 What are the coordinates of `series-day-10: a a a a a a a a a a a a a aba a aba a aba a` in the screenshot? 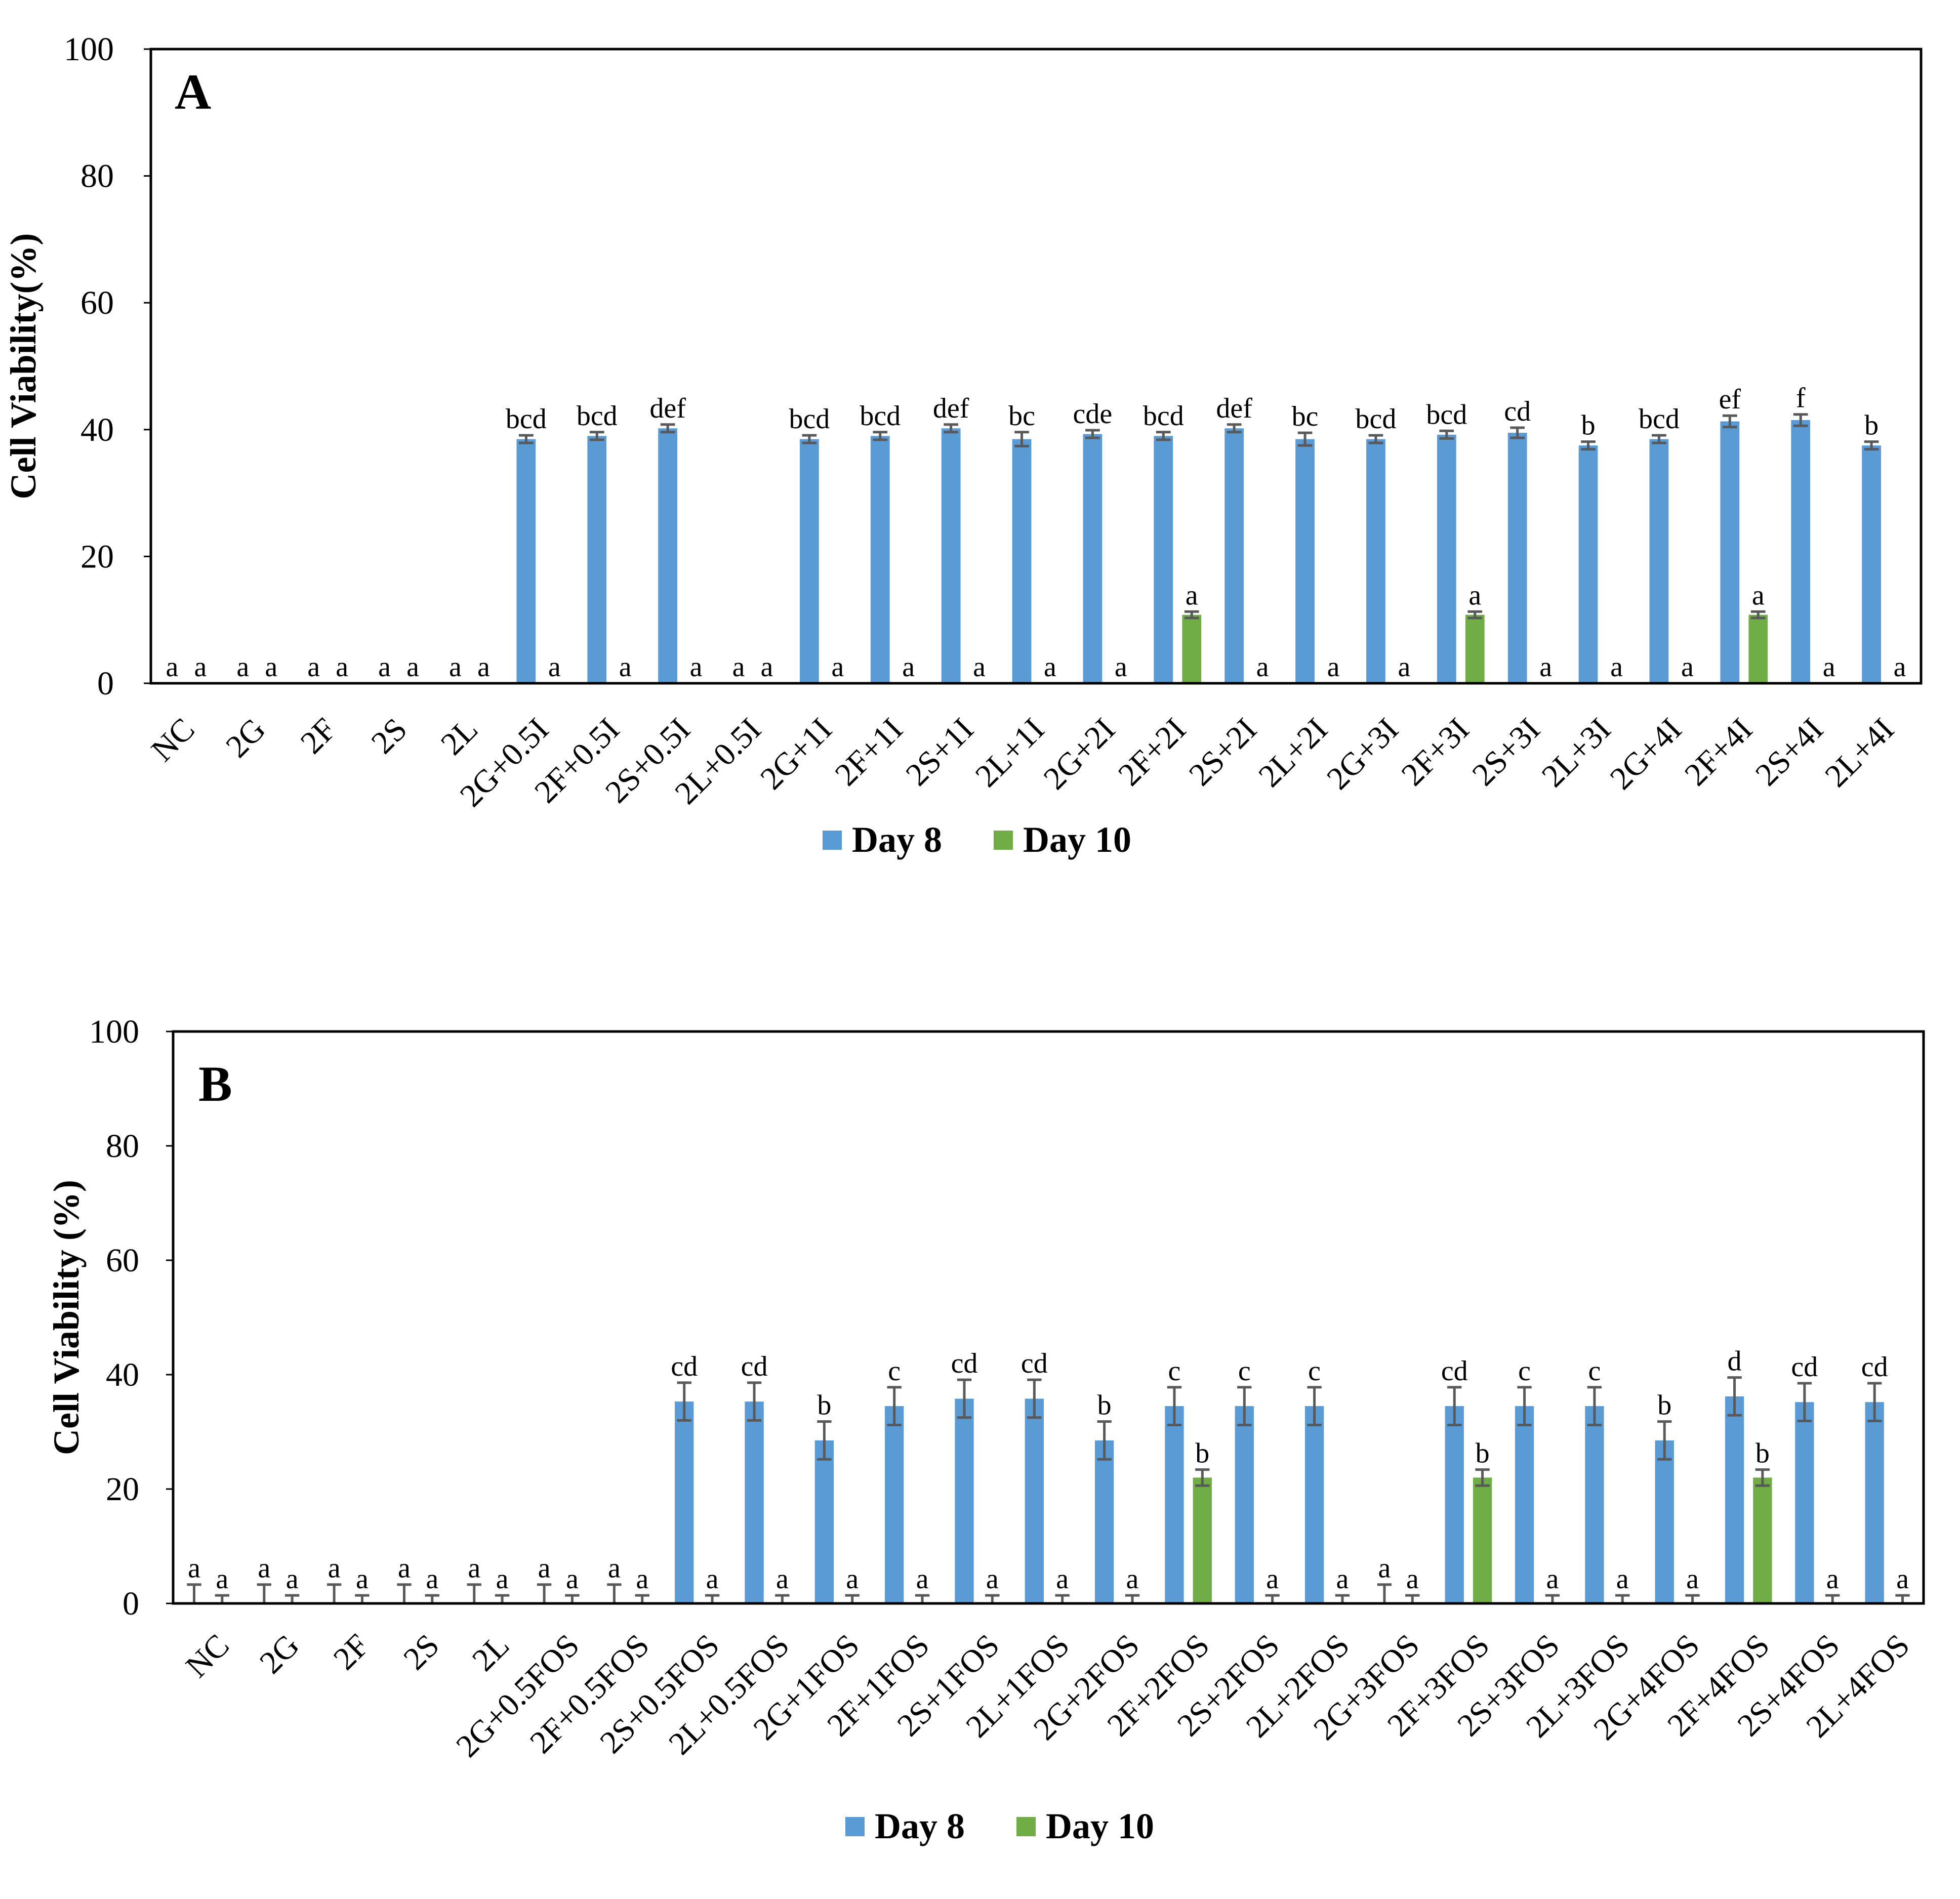 It's located at (1062, 1520).